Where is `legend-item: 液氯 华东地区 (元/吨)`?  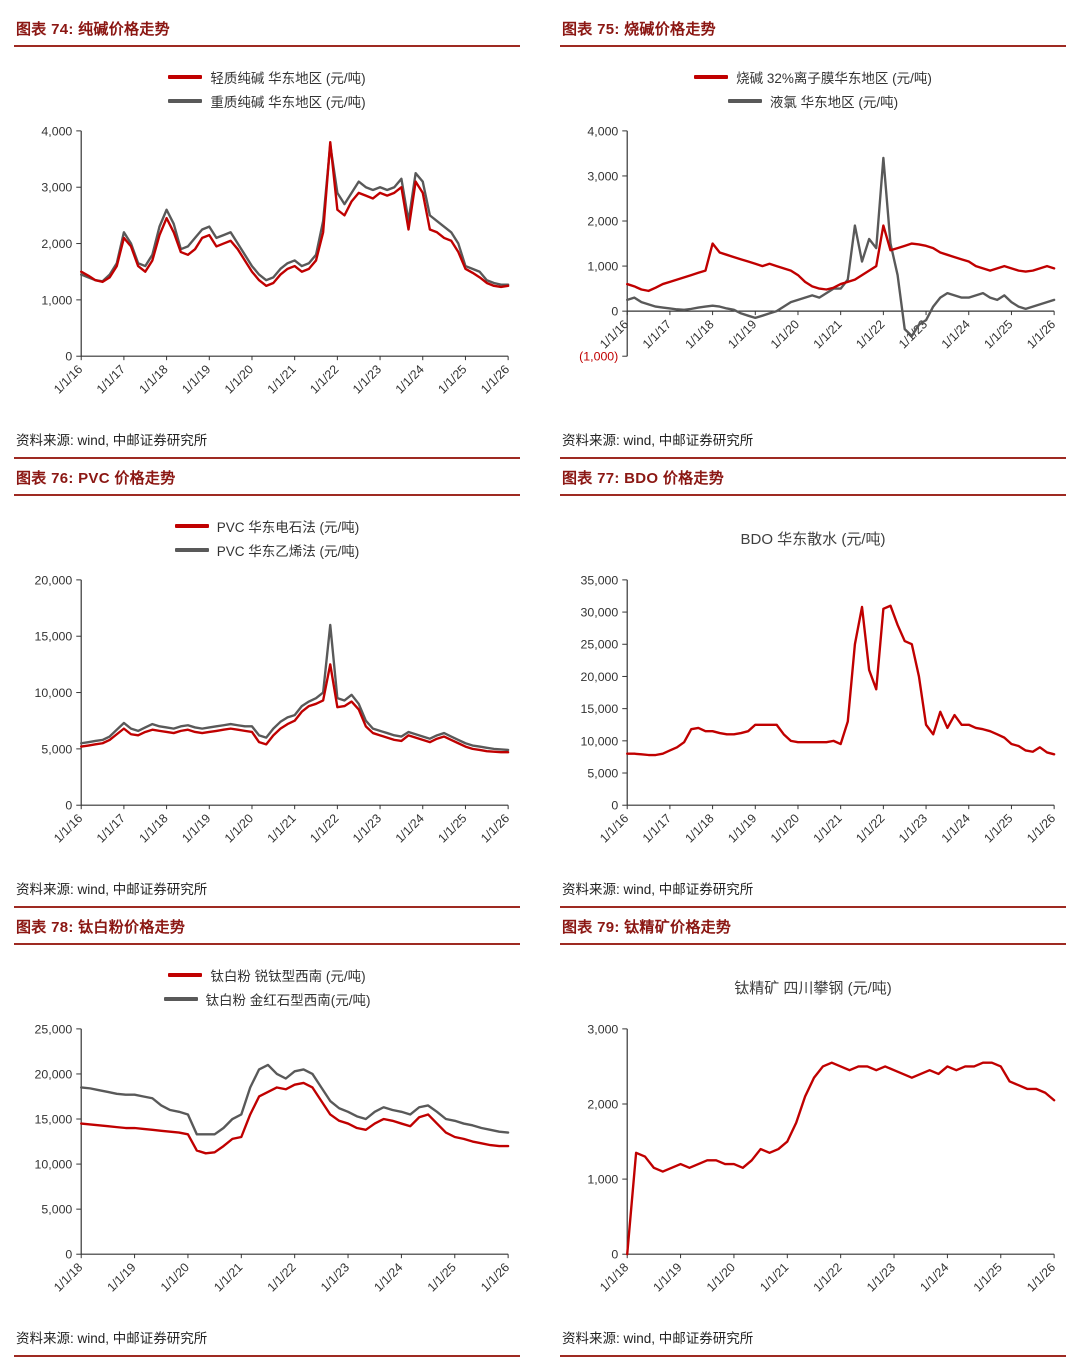
legend-item: 液氯 华东地区 (元/吨) is located at coordinates (812, 101).